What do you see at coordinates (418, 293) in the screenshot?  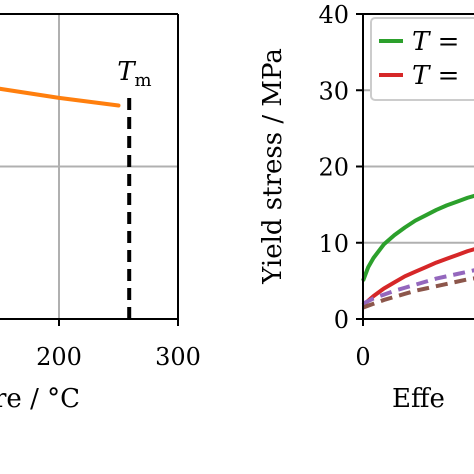 I see `right-series-3-line` at bounding box center [418, 293].